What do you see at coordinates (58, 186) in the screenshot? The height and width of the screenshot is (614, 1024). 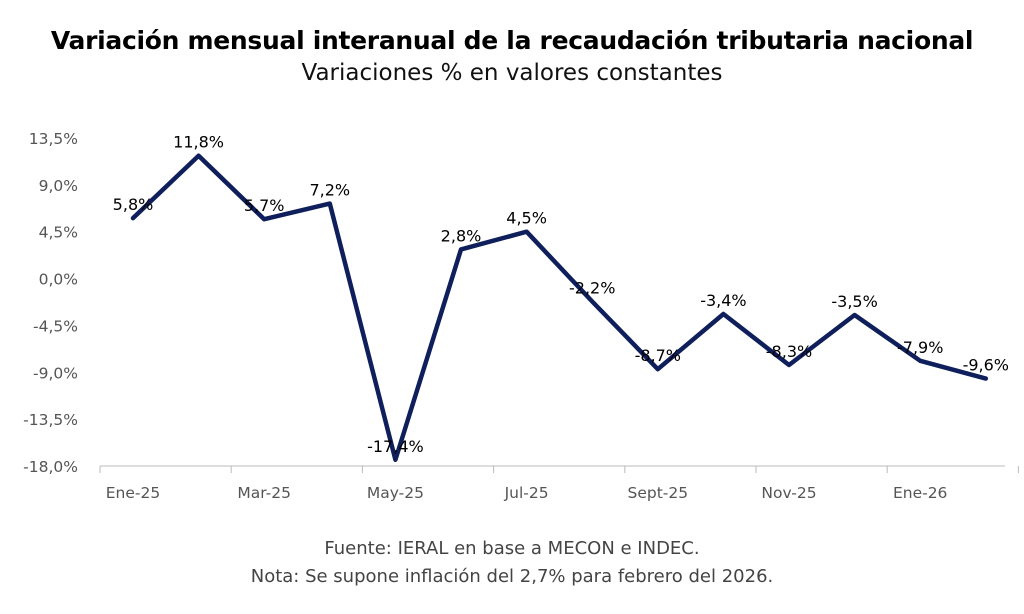 I see `y-tick-label: 9,0%` at bounding box center [58, 186].